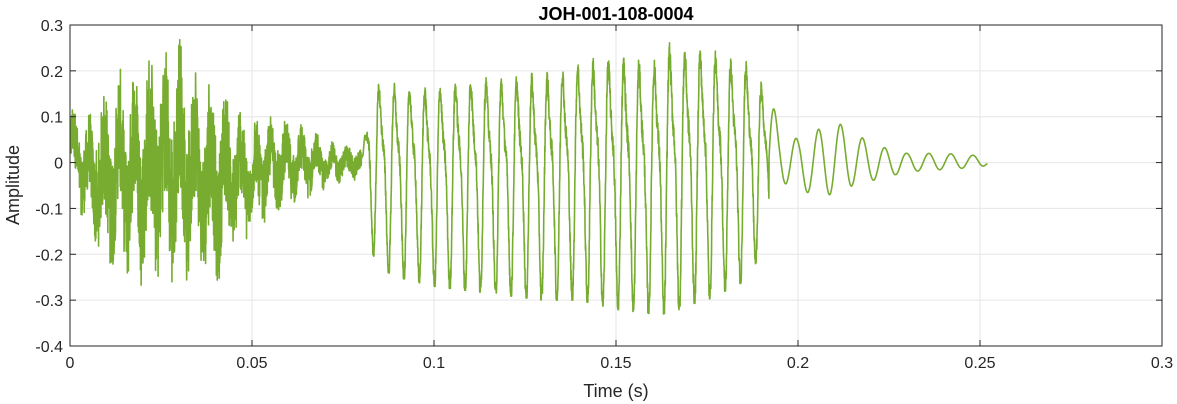  What do you see at coordinates (58, 164) in the screenshot?
I see `y-tick-label: 0` at bounding box center [58, 164].